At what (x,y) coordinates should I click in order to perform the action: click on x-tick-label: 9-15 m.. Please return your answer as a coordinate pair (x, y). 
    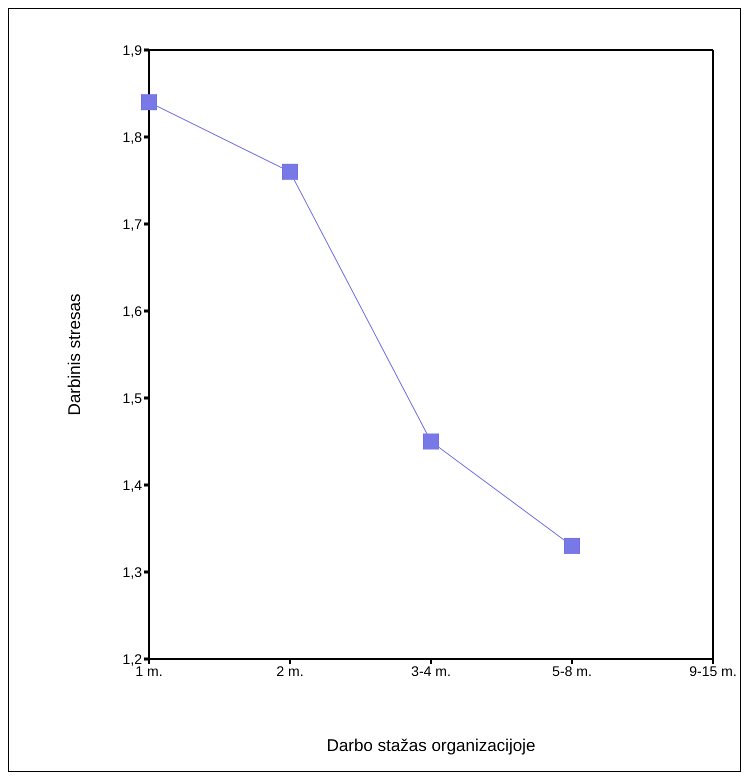
    Looking at the image, I should click on (713, 670).